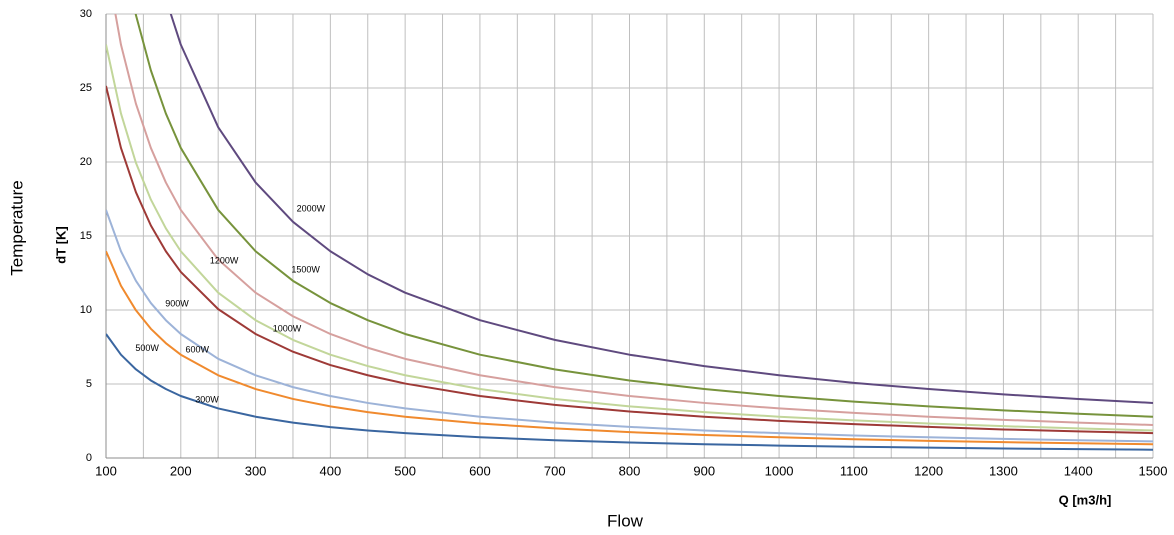  Describe the element at coordinates (86, 162) in the screenshot. I see `y-tick-label: 20` at that location.